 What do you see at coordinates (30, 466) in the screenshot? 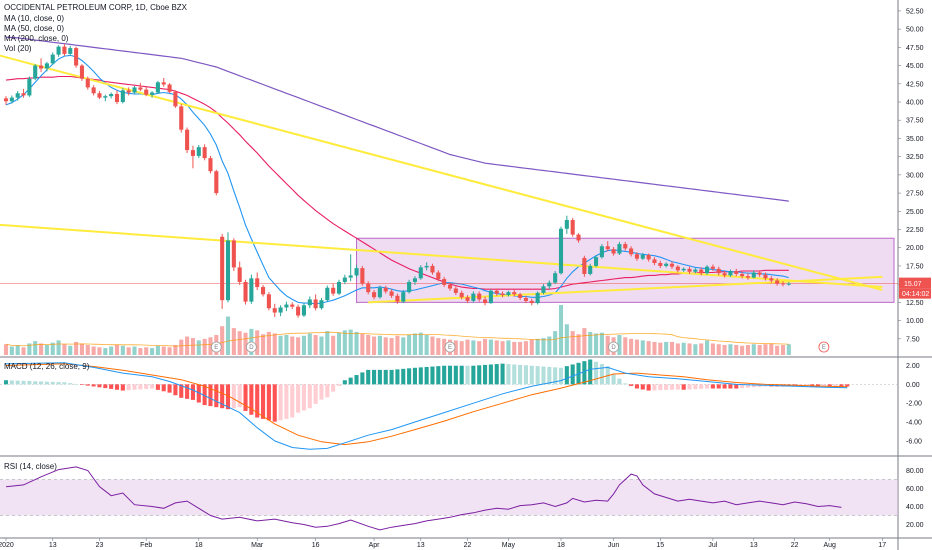
I see `rsi-label: RSI (14, close)` at bounding box center [30, 466].